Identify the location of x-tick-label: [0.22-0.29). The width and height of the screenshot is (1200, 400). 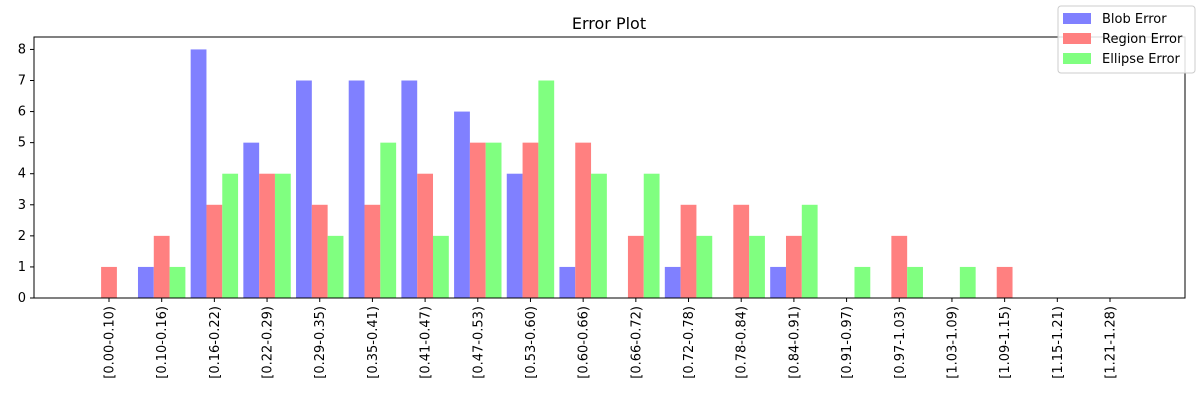
(268, 342).